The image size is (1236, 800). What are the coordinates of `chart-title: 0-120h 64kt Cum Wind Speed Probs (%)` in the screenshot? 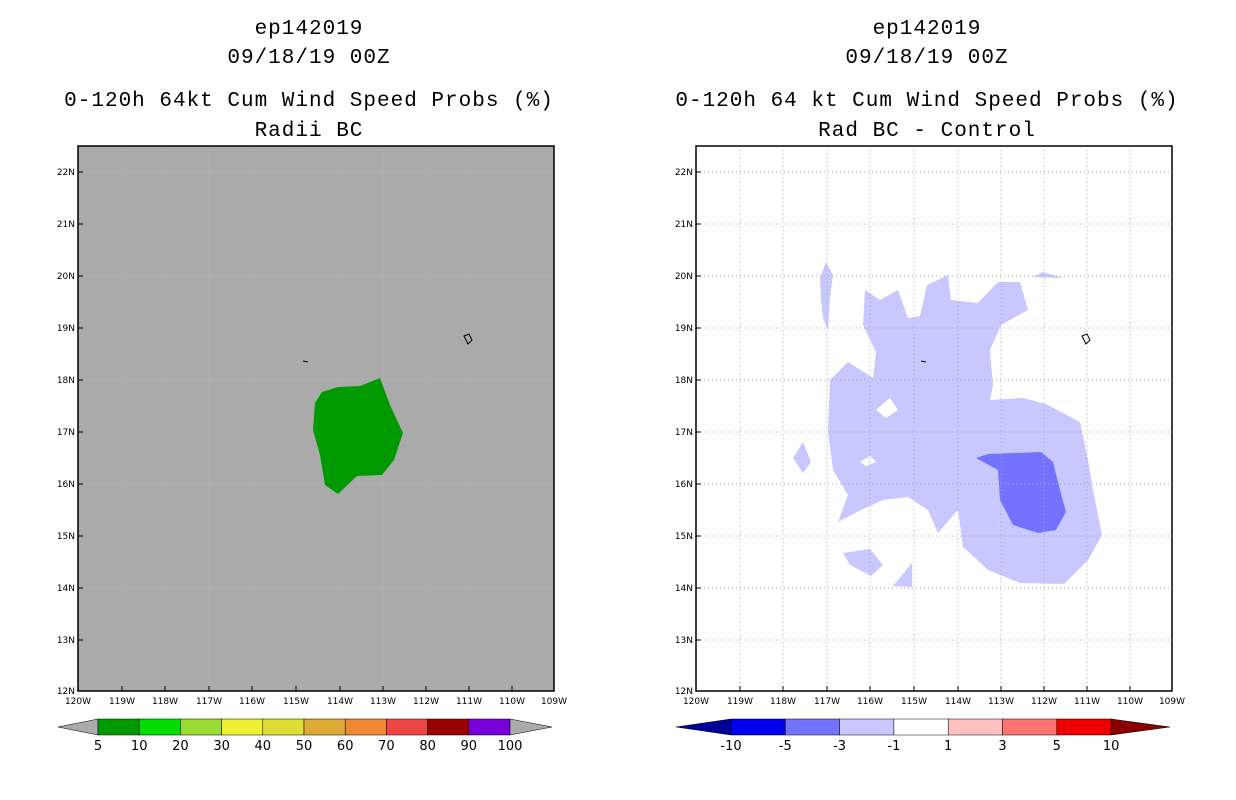 It's located at (309, 101).